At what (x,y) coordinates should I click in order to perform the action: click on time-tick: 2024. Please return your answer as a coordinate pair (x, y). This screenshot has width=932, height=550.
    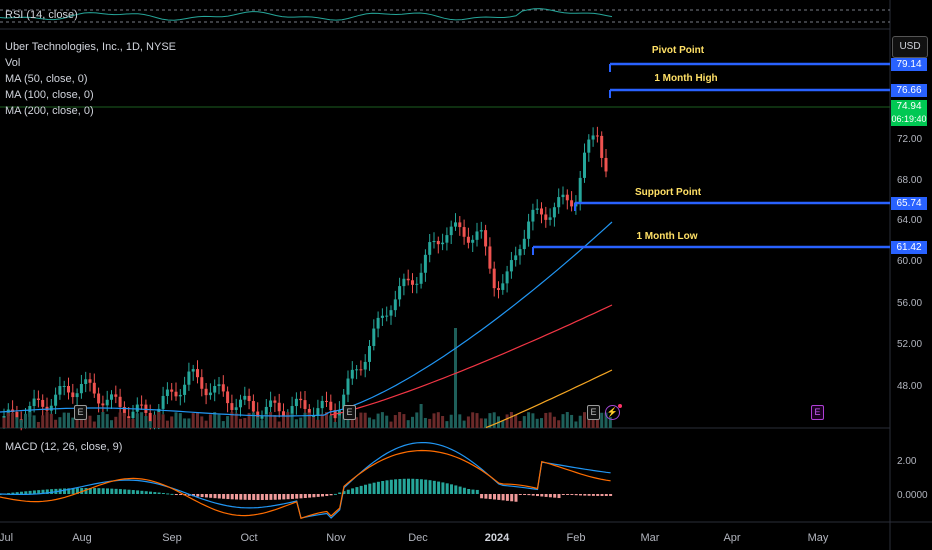
    Looking at the image, I should click on (497, 538).